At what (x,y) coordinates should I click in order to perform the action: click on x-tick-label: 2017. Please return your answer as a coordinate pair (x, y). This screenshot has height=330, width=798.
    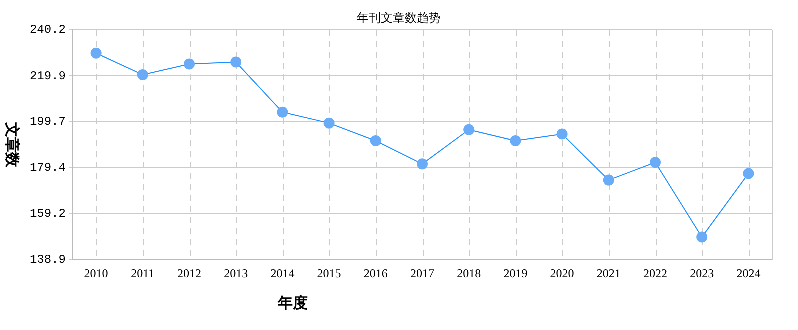
    Looking at the image, I should click on (422, 273).